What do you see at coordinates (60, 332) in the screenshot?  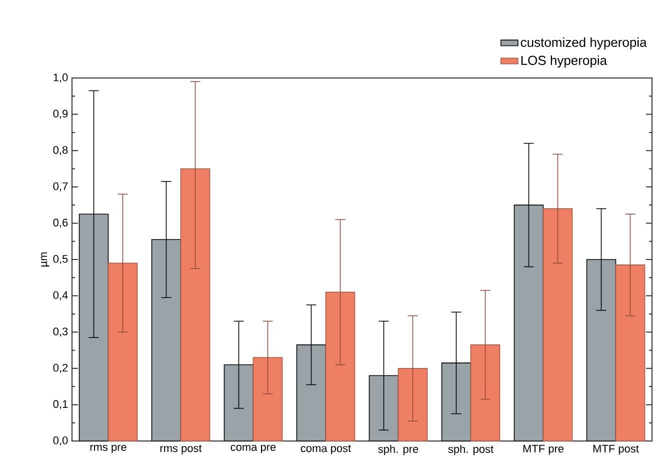 I see `y-tick-label: 0,3` at bounding box center [60, 332].